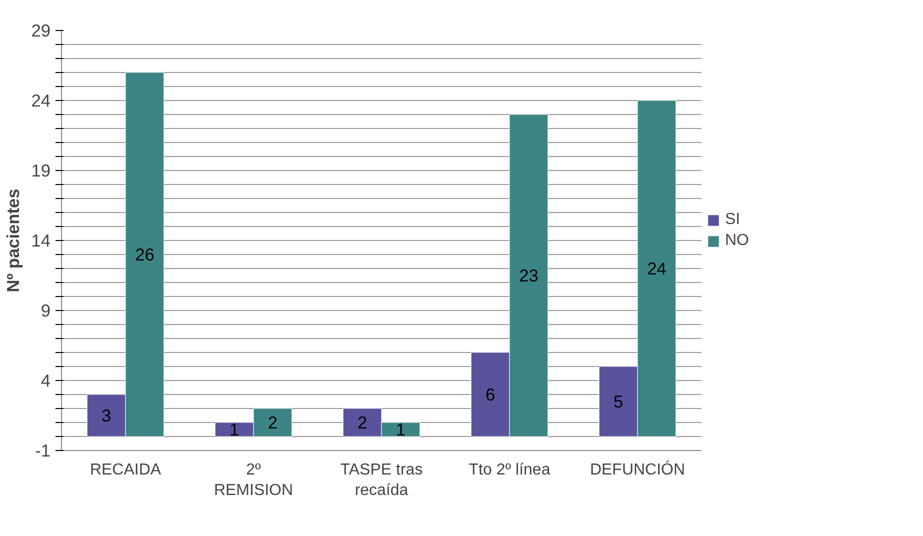 The image size is (923, 536). What do you see at coordinates (45, 310) in the screenshot?
I see `y-tick-label: 9` at bounding box center [45, 310].